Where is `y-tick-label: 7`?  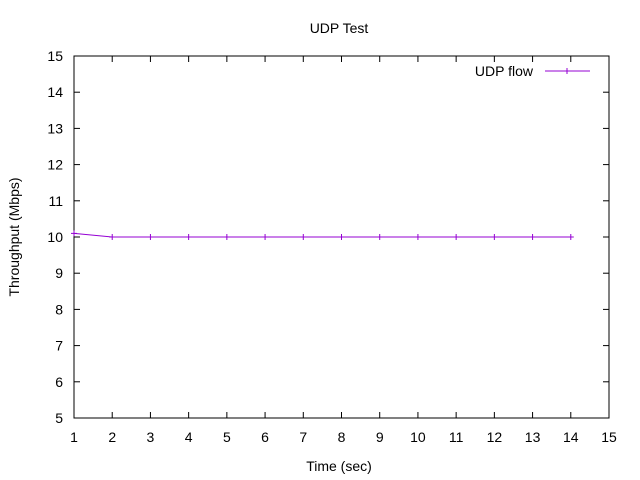
y-tick-label: 7 is located at coordinates (59, 346).